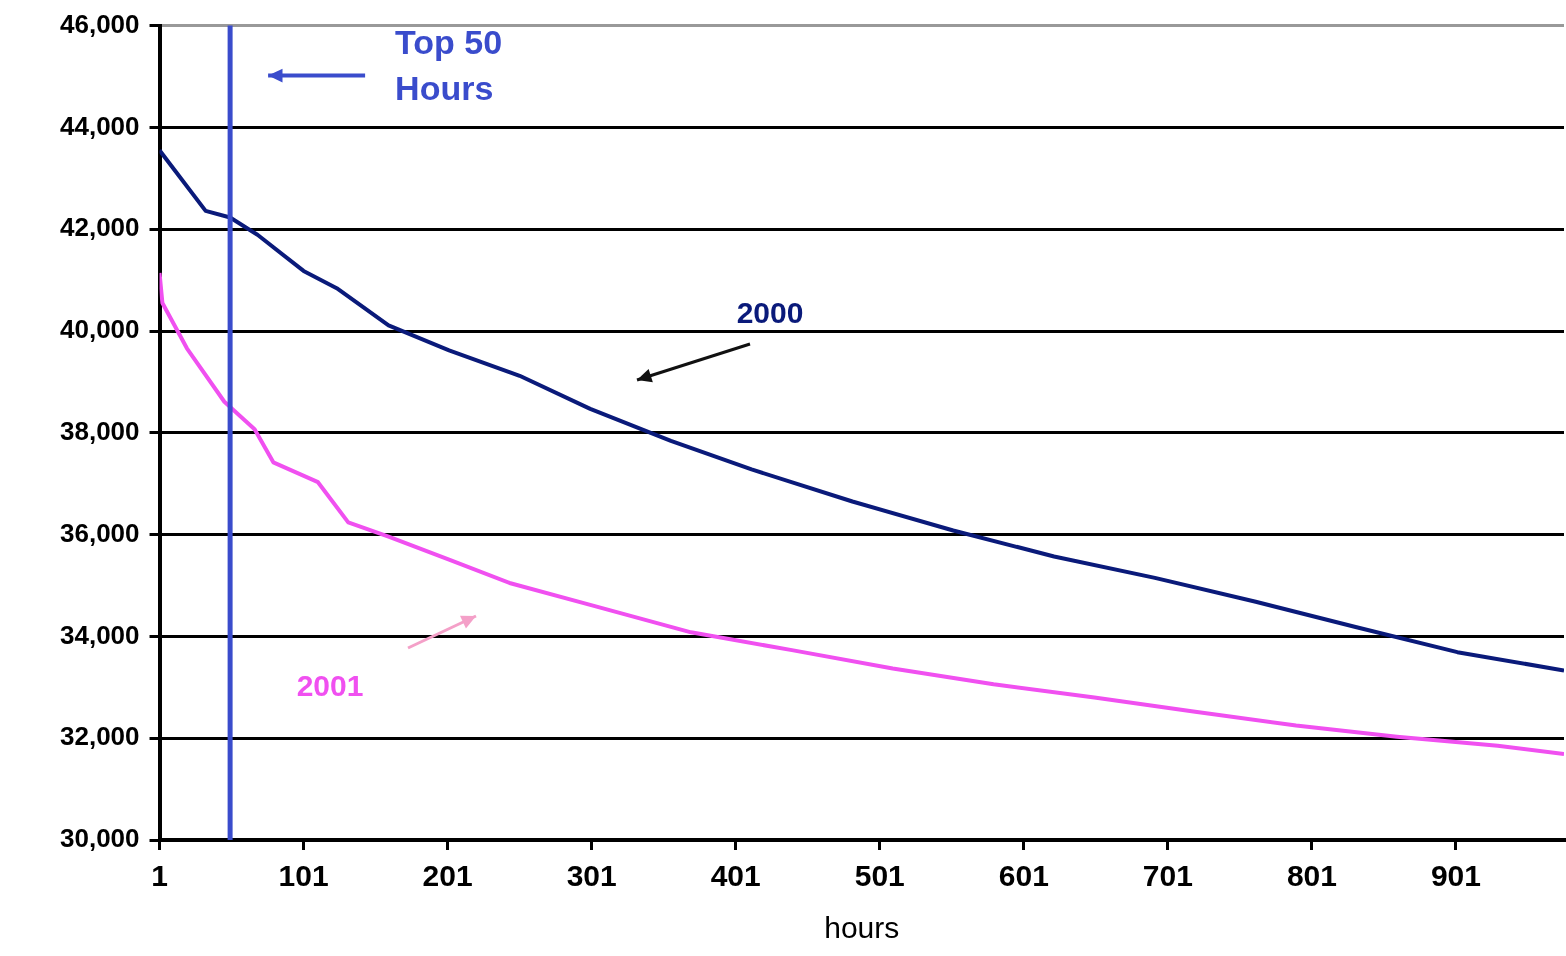 The width and height of the screenshot is (1566, 956). What do you see at coordinates (159, 876) in the screenshot?
I see `x-tick-label: 1` at bounding box center [159, 876].